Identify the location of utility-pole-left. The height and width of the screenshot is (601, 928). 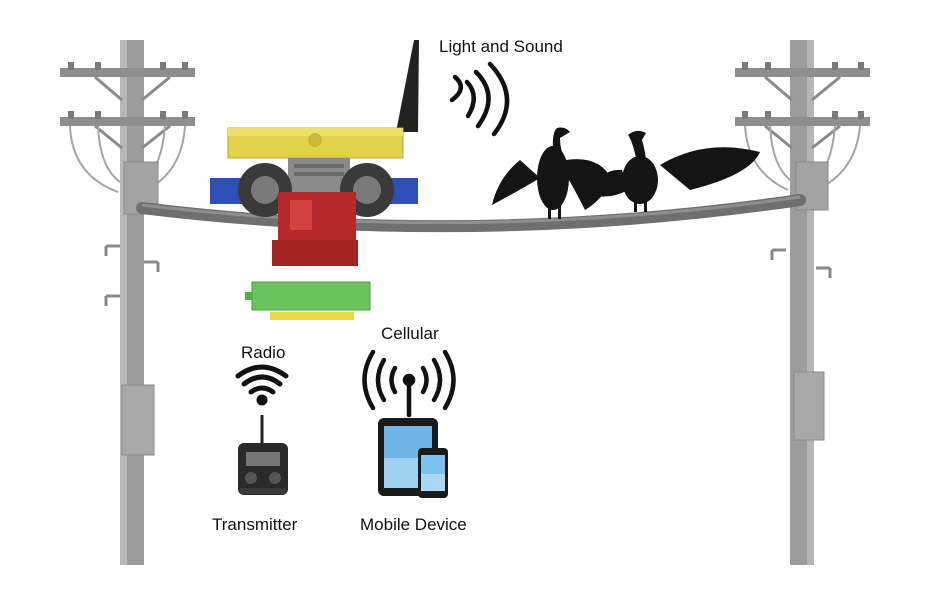
(127, 302).